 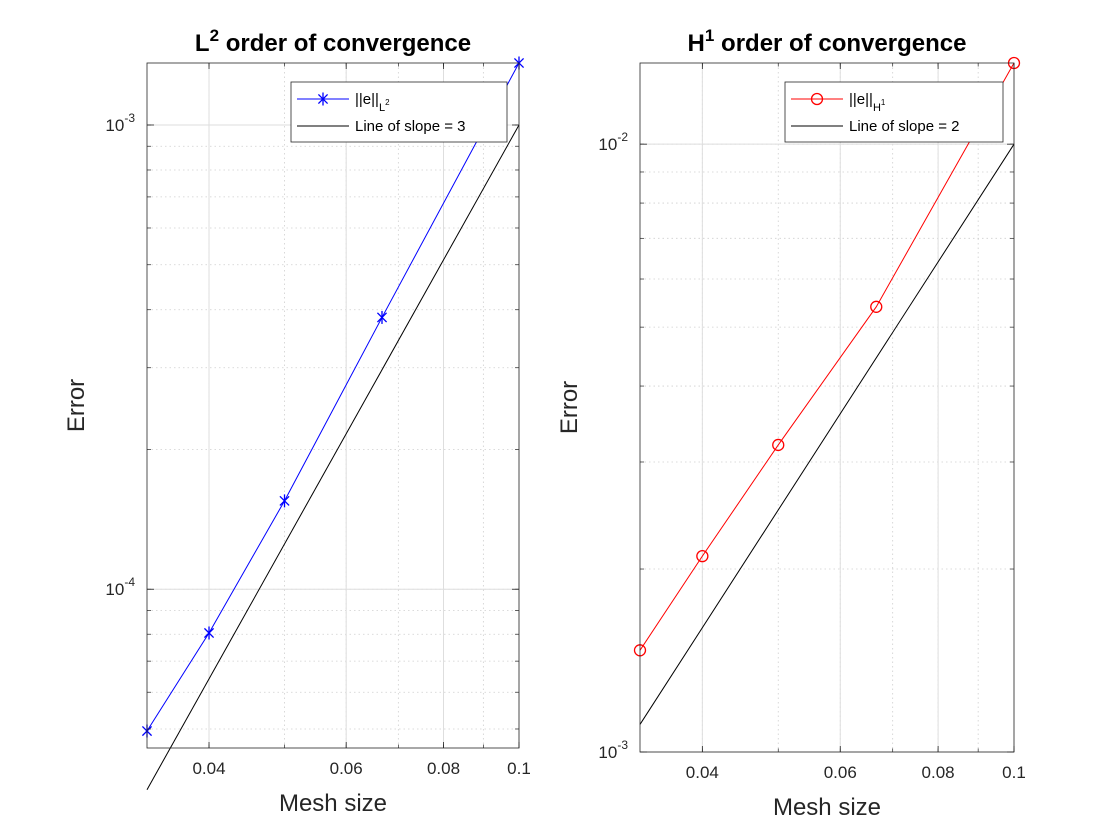 I want to click on legend-label-subscript: L, so click(x=382, y=108).